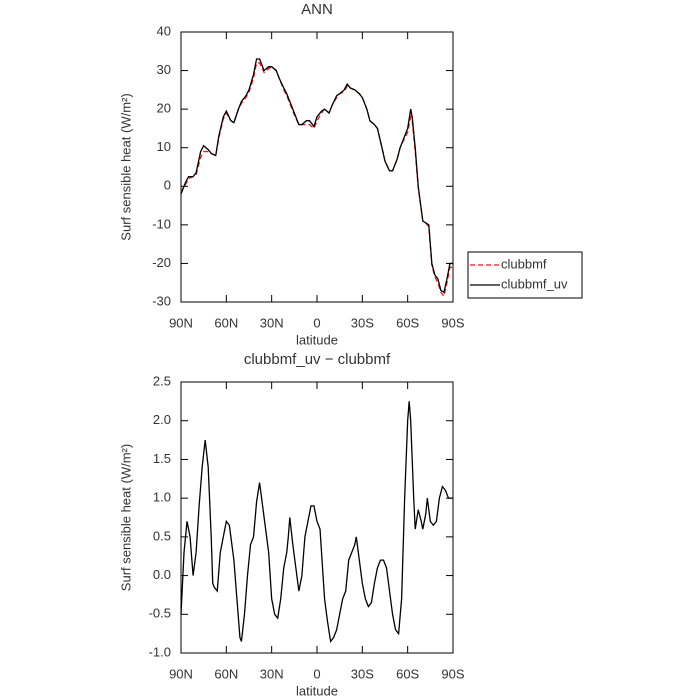  Describe the element at coordinates (162, 380) in the screenshot. I see `y-tick-label: 2.5` at that location.